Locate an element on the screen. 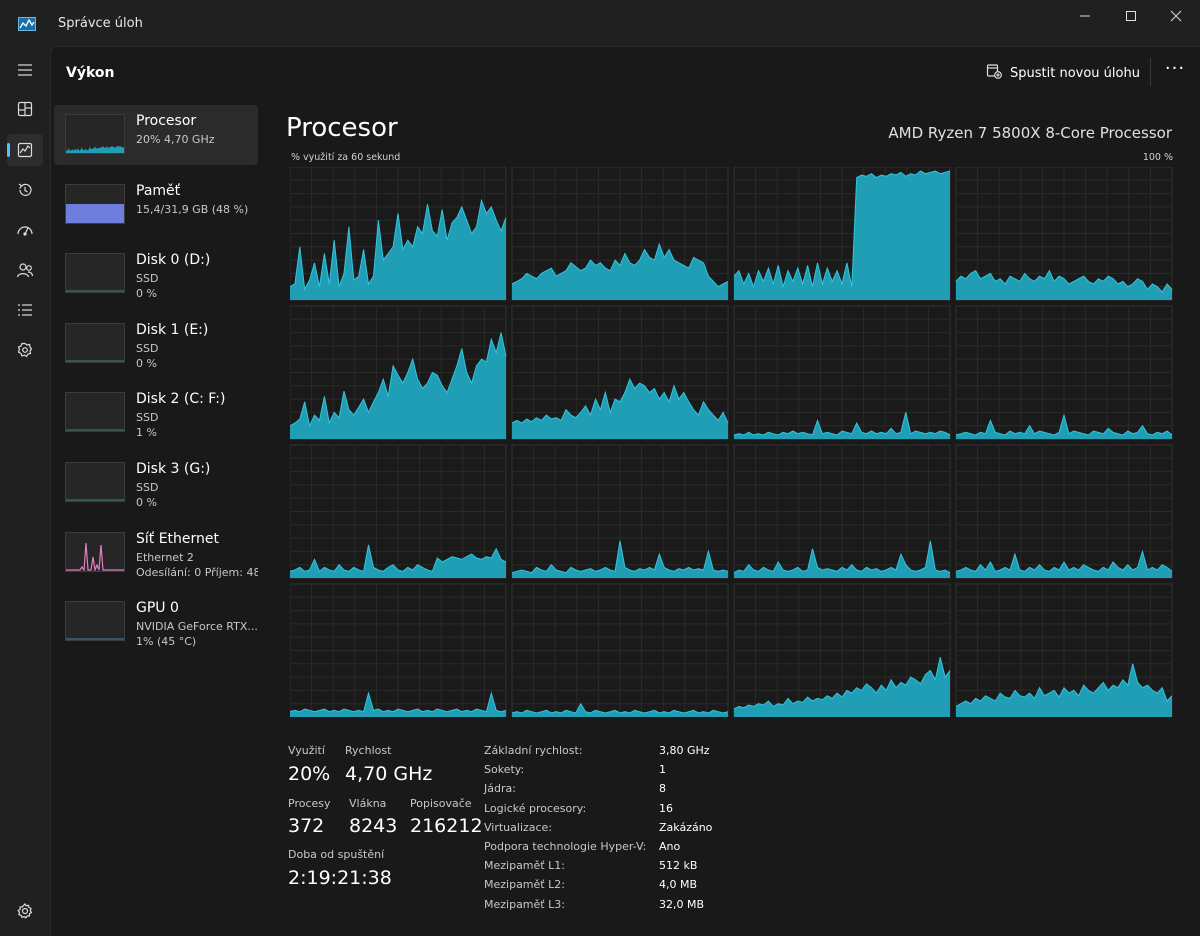  resource-value: Odesílání: 0 Příjem: 48,0 is located at coordinates (197, 572).